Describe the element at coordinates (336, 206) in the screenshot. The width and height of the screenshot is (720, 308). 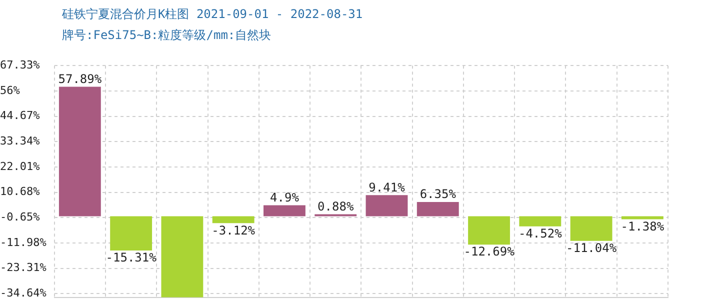
I see `data-label: 0.88%` at that location.